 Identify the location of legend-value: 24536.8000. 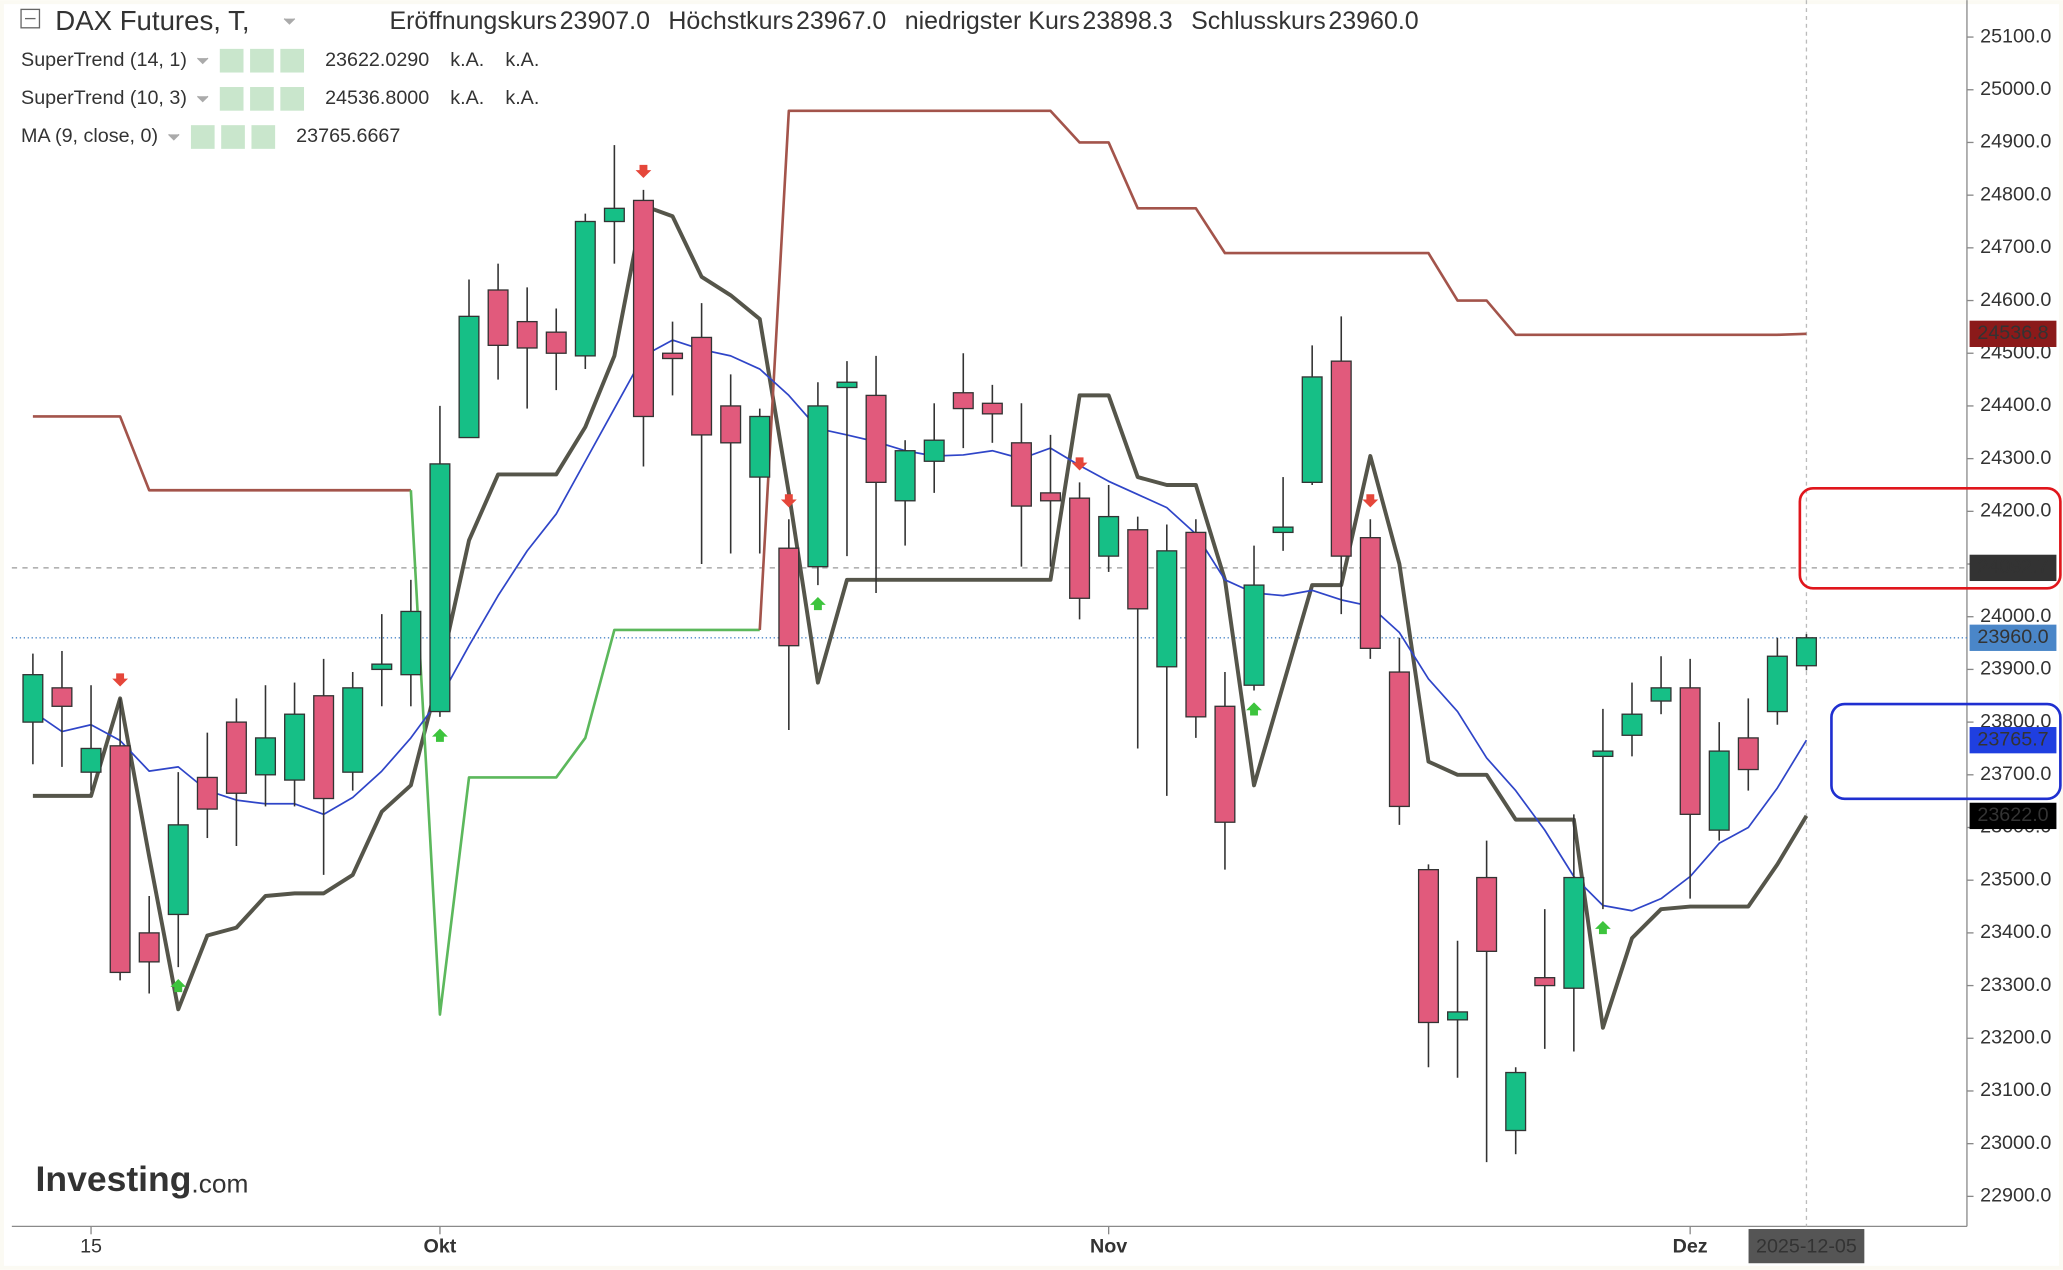
(377, 98).